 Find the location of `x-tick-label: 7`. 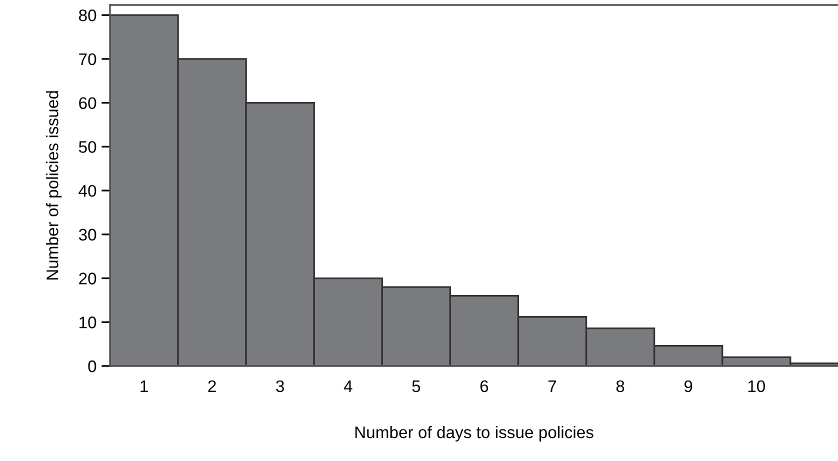

x-tick-label: 7 is located at coordinates (552, 386).